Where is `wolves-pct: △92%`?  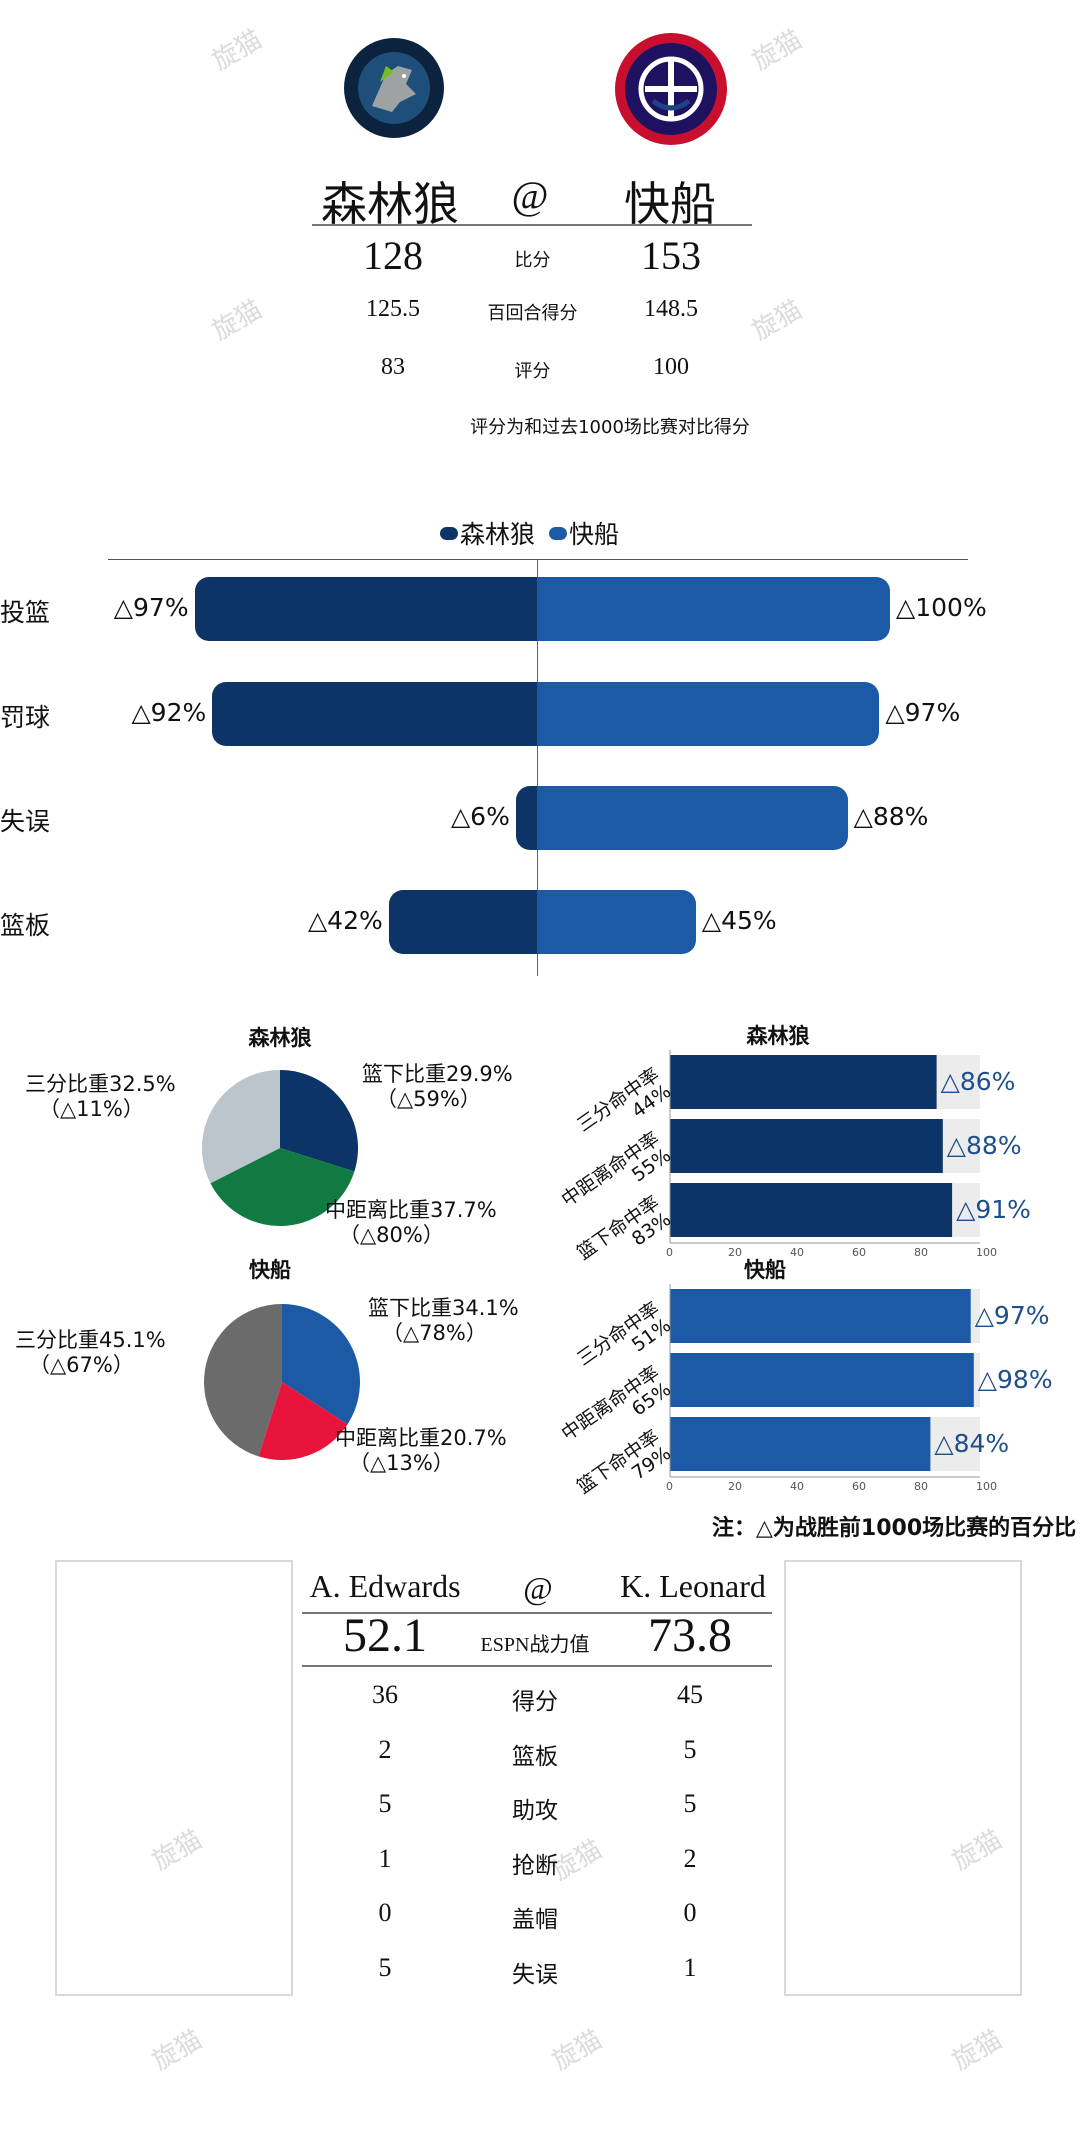
wolves-pct: △92% is located at coordinates (169, 712).